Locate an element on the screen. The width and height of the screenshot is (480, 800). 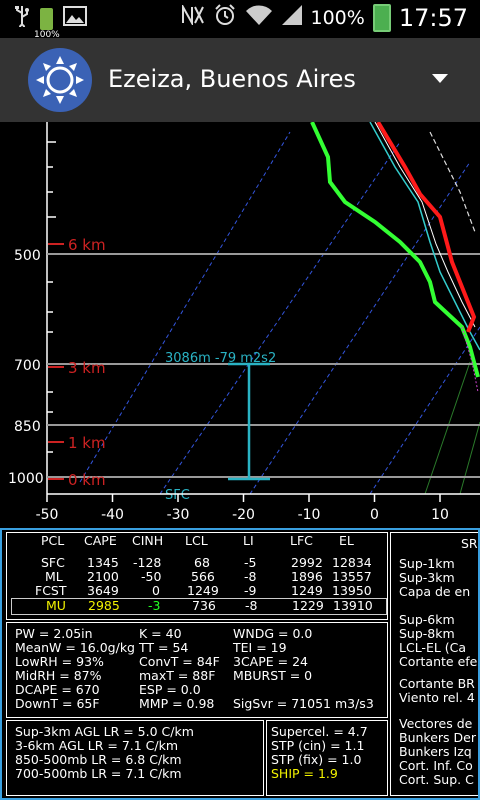
dropdown-arrow-icon is located at coordinates (440, 78).